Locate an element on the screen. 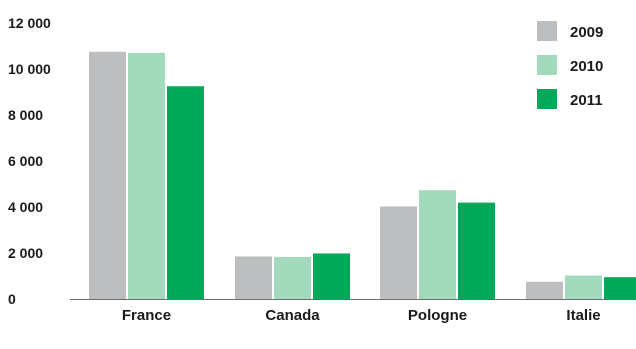 The width and height of the screenshot is (636, 349). bar-france-2010 is located at coordinates (146, 176).